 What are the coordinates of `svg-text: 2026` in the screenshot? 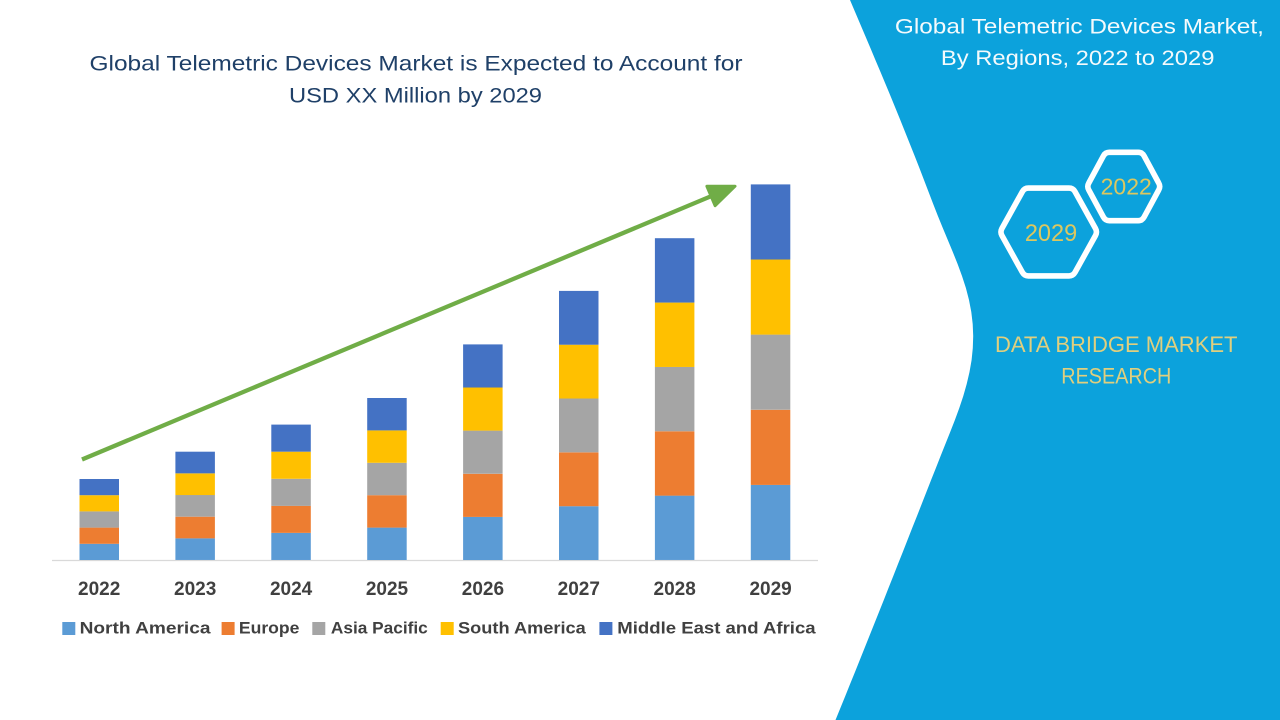 It's located at (483, 589).